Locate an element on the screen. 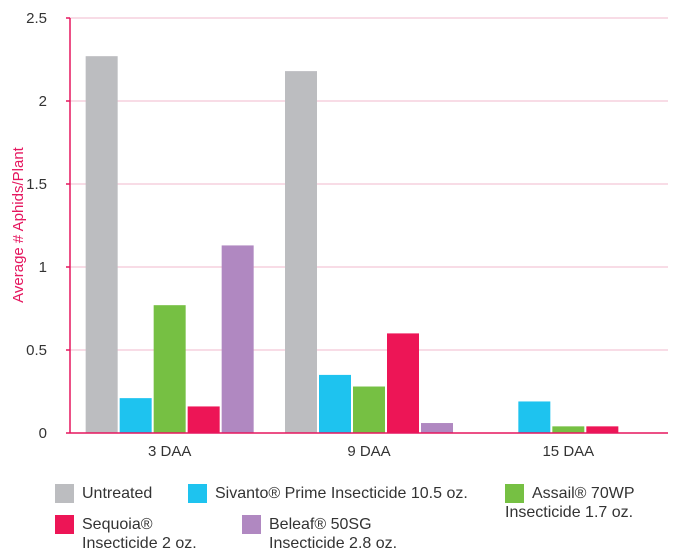  legend-label-line: Beleaf® 50SG is located at coordinates (320, 524).